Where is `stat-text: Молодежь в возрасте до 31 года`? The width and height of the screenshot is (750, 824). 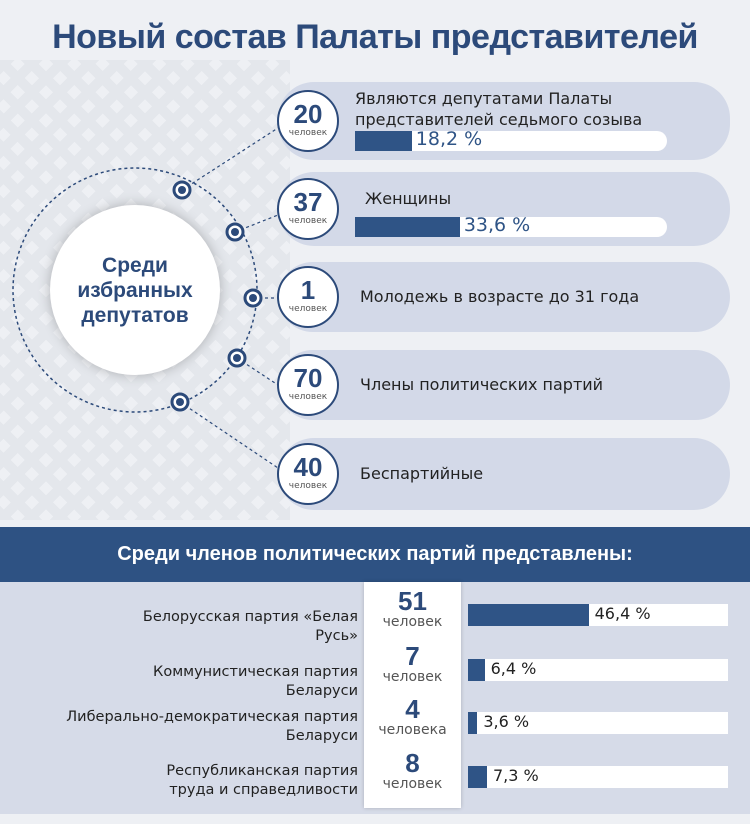
stat-text: Молодежь в возрасте до 31 года is located at coordinates (500, 296).